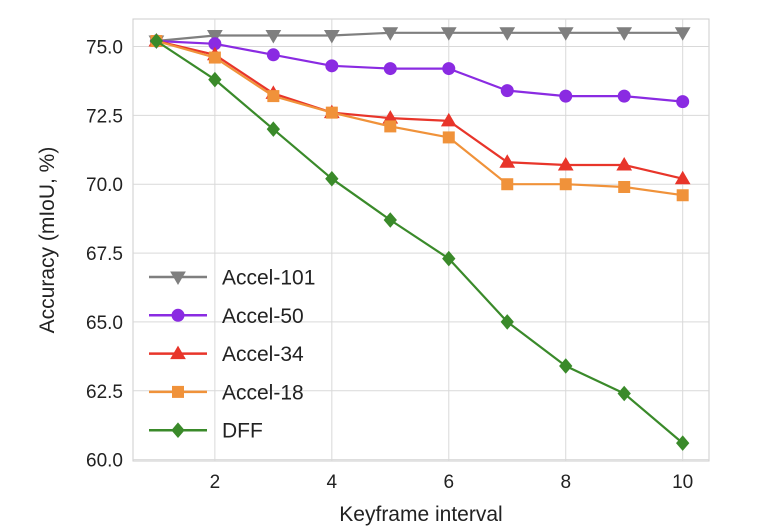 The image size is (773, 528). What do you see at coordinates (263, 354) in the screenshot?
I see `legend-label-accel-34: Accel-34` at bounding box center [263, 354].